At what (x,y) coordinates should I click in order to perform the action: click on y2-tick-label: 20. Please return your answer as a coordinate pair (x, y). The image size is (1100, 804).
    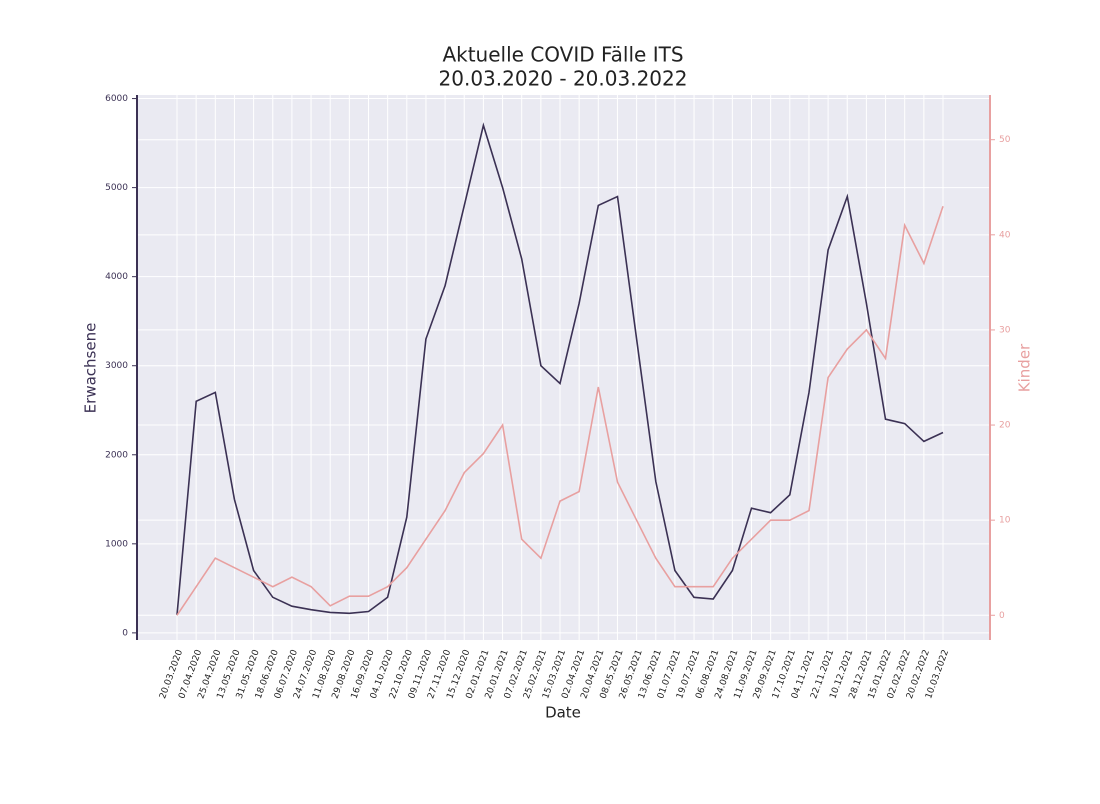
    Looking at the image, I should click on (1005, 426).